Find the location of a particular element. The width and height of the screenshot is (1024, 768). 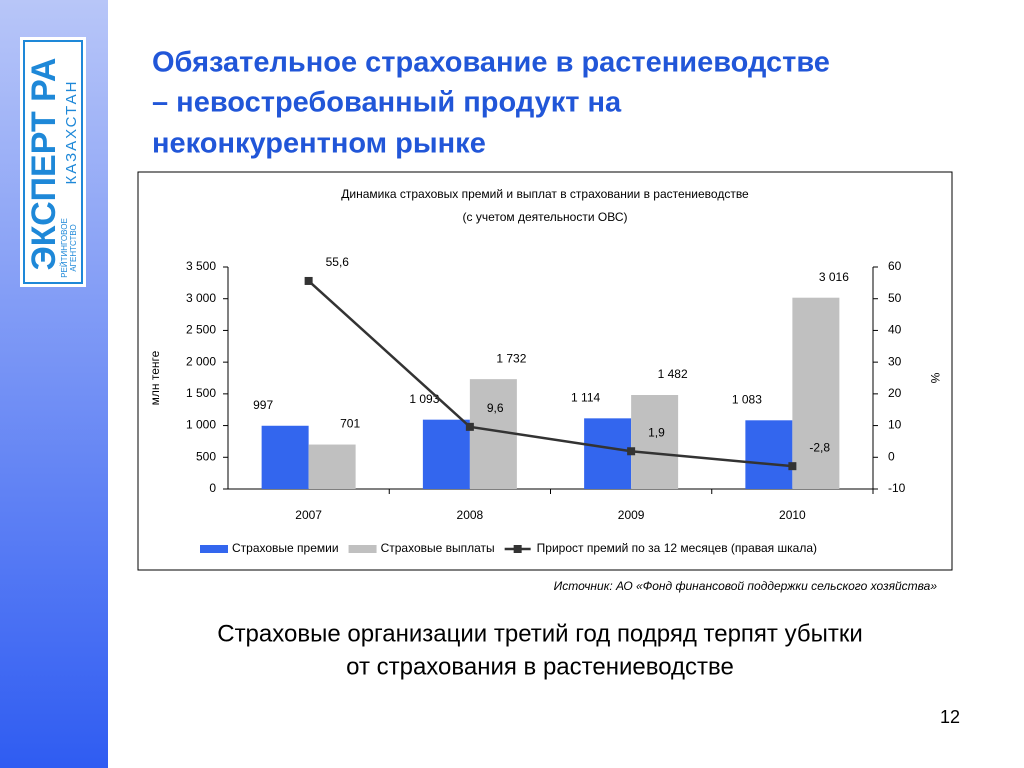

y-tick-label: 0 is located at coordinates (212, 488).